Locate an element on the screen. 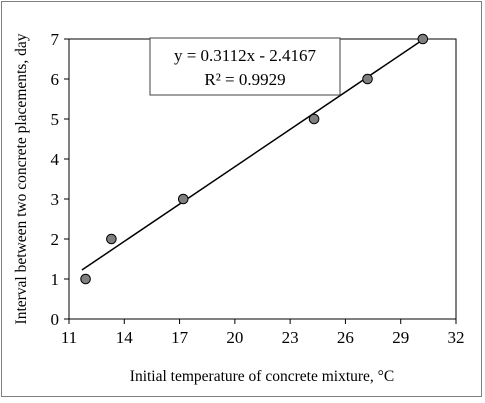 The image size is (485, 403). y-tick-label: 2 is located at coordinates (55, 239).